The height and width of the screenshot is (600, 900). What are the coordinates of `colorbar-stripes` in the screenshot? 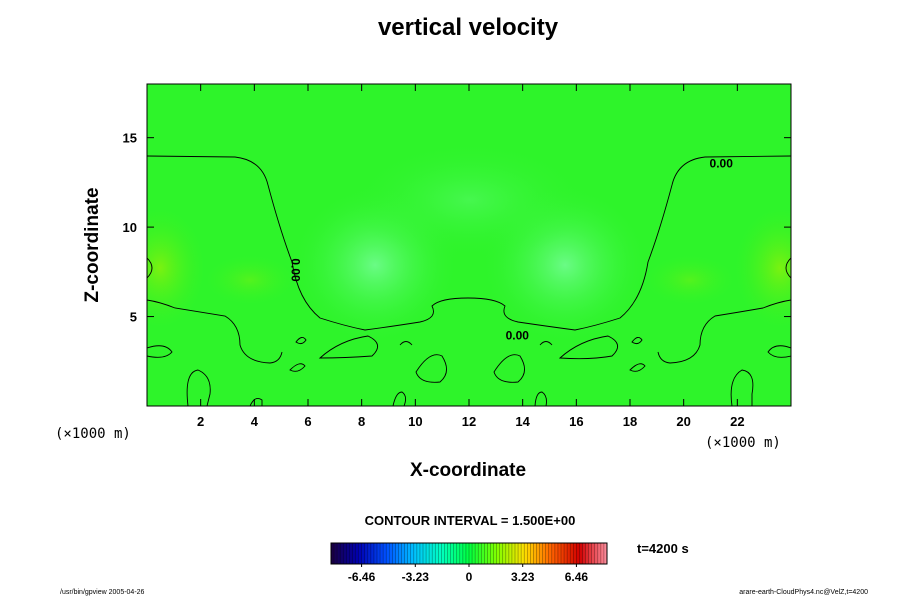 It's located at (469, 553).